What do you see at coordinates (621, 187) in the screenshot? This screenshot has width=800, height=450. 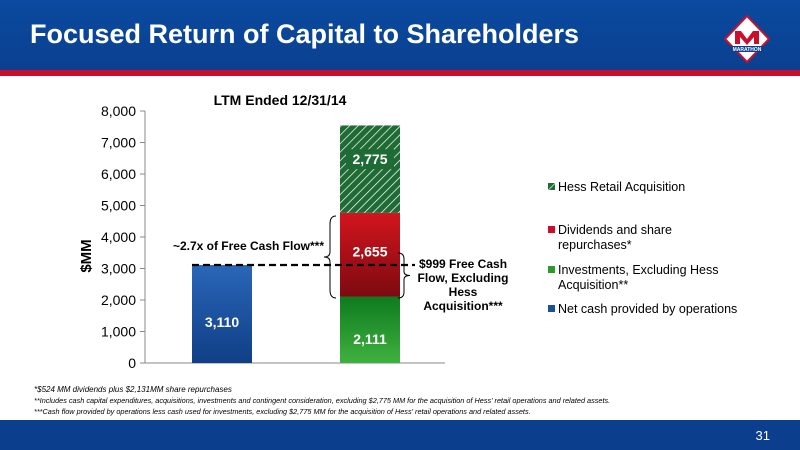 I see `legend-label-hess: Hess Retail Acquisition` at bounding box center [621, 187].